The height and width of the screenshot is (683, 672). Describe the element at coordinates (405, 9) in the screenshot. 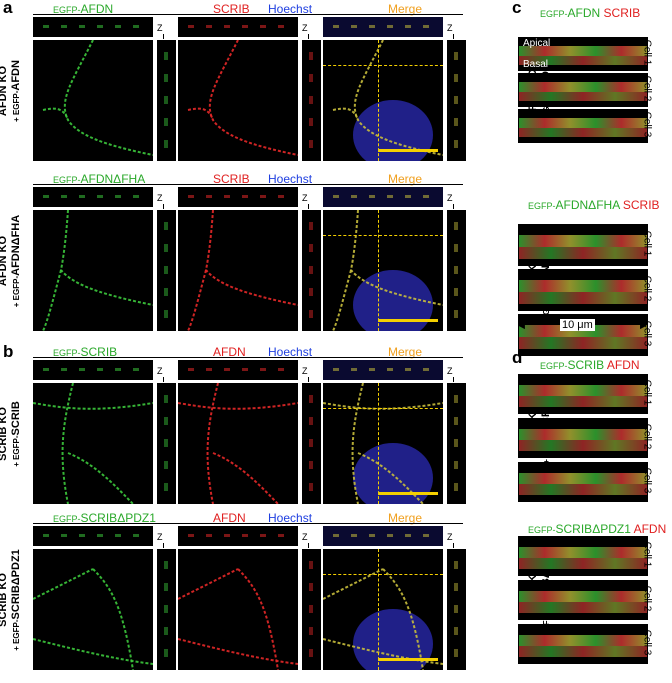

I see `channel-header-name: Merge` at that location.